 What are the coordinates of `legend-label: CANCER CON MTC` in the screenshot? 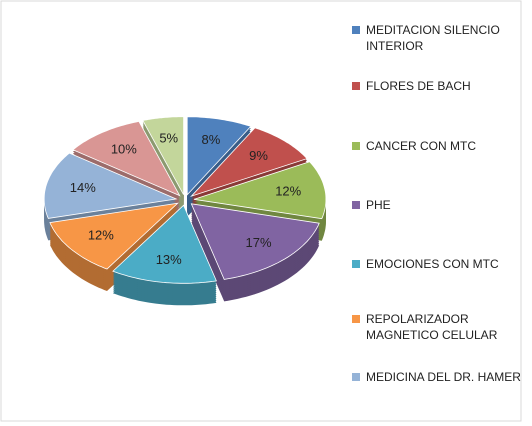 It's located at (421, 146).